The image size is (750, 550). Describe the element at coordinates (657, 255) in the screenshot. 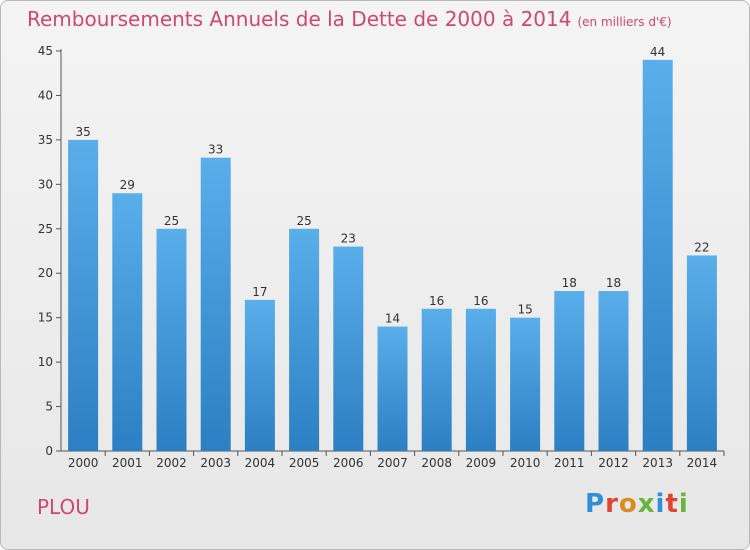

I see `bar-2013` at that location.